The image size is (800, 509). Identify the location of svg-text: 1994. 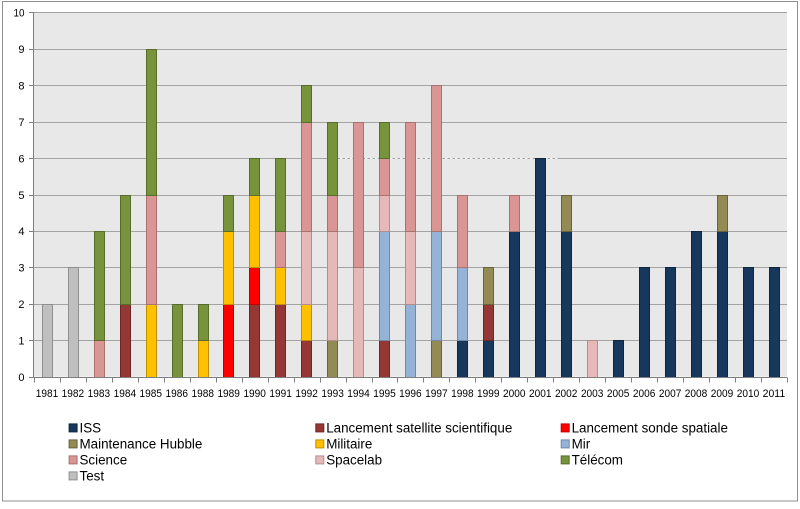
(358, 394).